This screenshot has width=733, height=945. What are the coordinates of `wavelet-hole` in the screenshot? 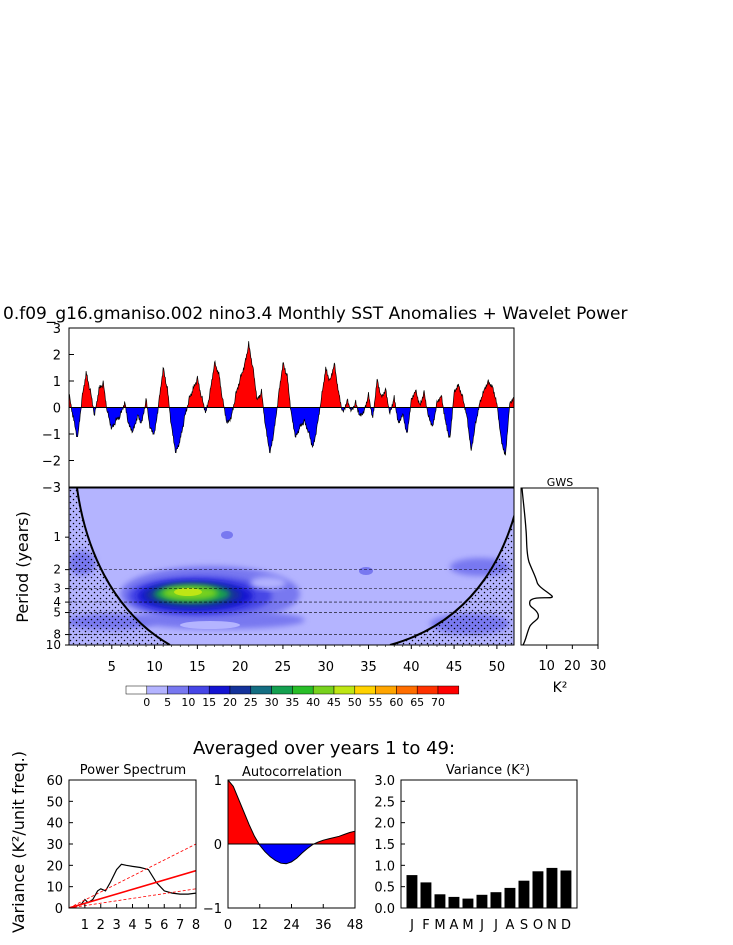 It's located at (268, 583).